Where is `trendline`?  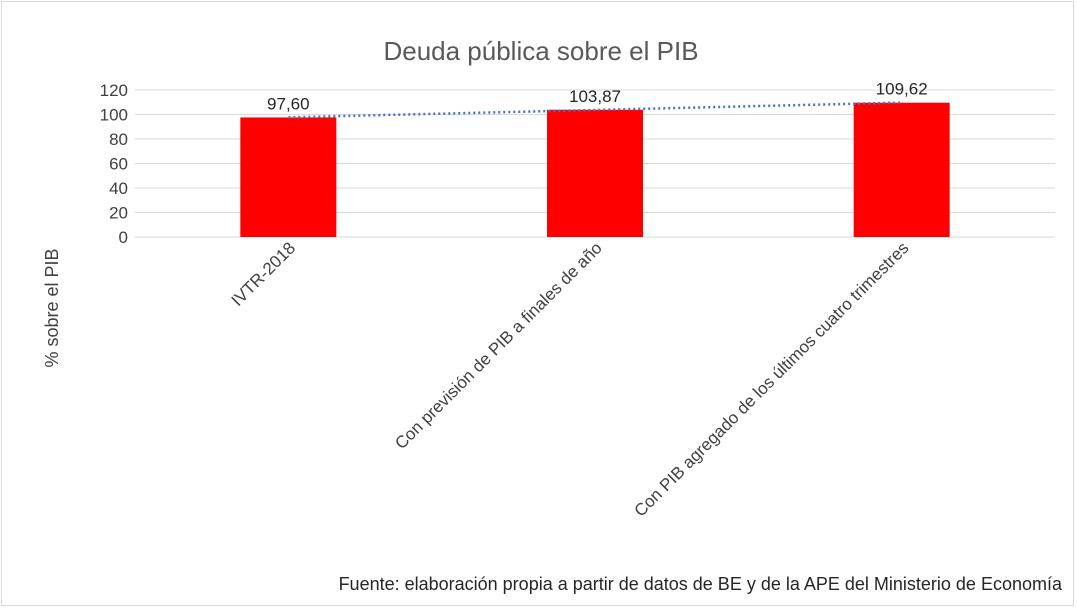 trendline is located at coordinates (595, 110).